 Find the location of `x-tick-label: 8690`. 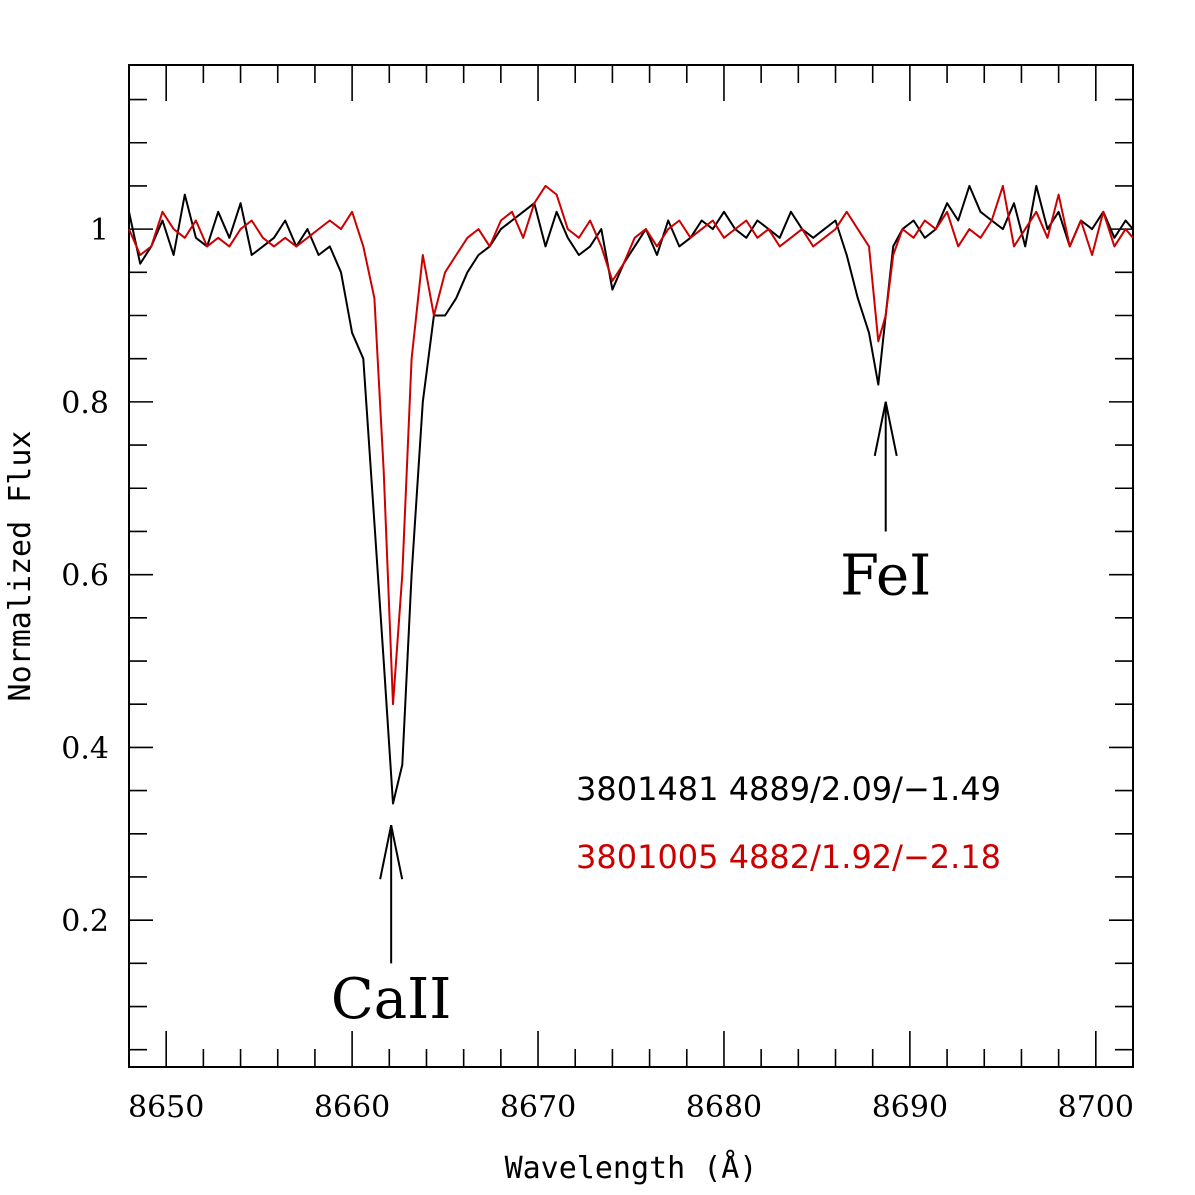

x-tick-label: 8690 is located at coordinates (910, 1107).